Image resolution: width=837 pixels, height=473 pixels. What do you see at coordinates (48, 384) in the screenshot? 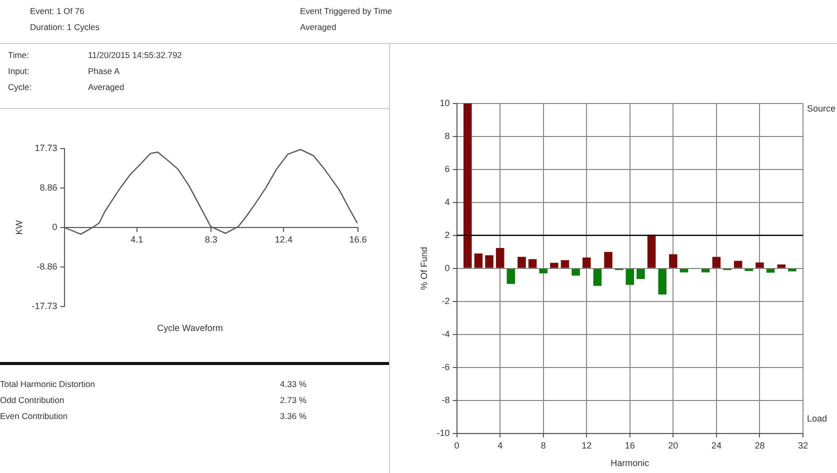
I see `text: Total Harmonic Distortion` at bounding box center [48, 384].